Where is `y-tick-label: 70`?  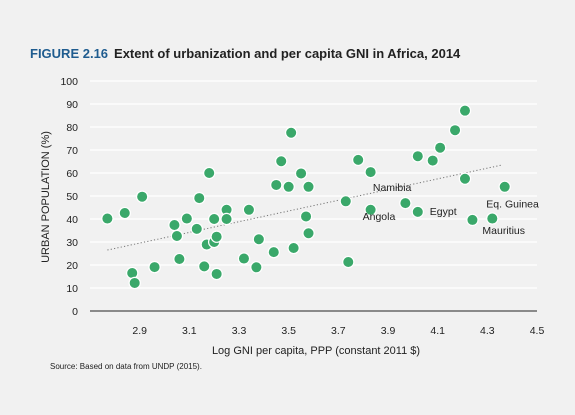 y-tick-label: 70 is located at coordinates (72, 151).